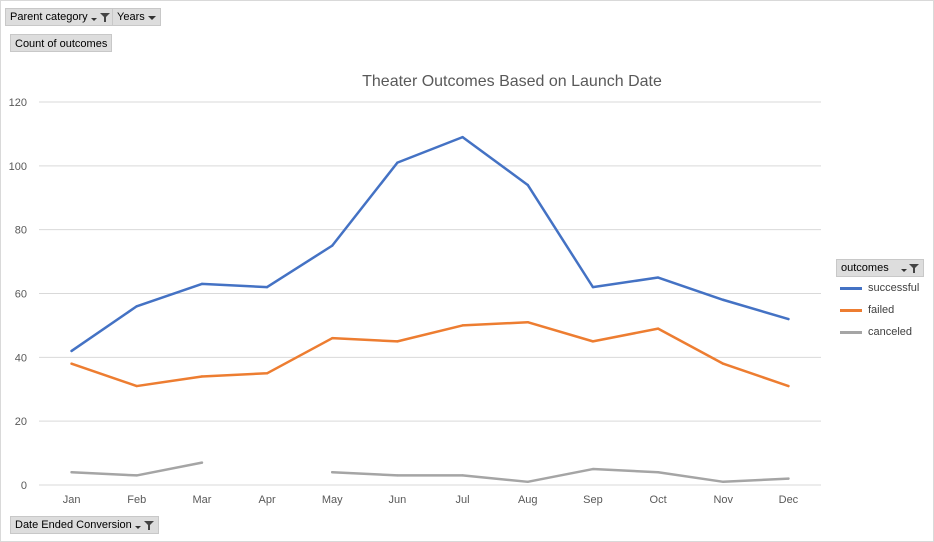  Describe the element at coordinates (21, 358) in the screenshot. I see `y-tick-label: 40` at that location.